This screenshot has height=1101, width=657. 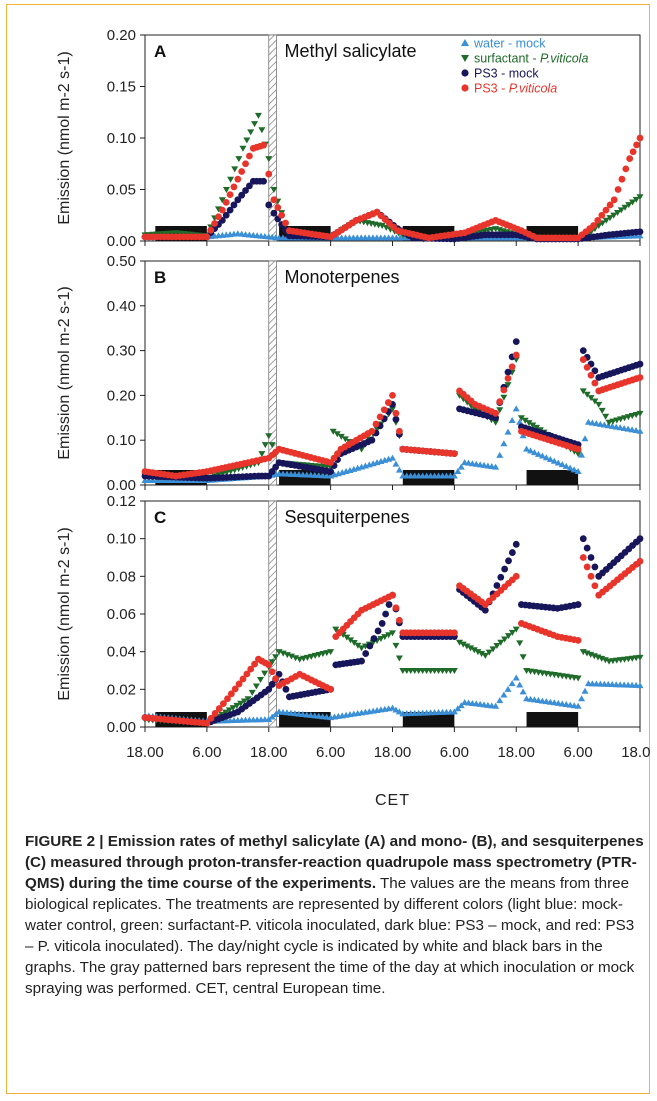 What do you see at coordinates (350, 51) in the screenshot?
I see `panel-title: Methyl salicylate` at bounding box center [350, 51].